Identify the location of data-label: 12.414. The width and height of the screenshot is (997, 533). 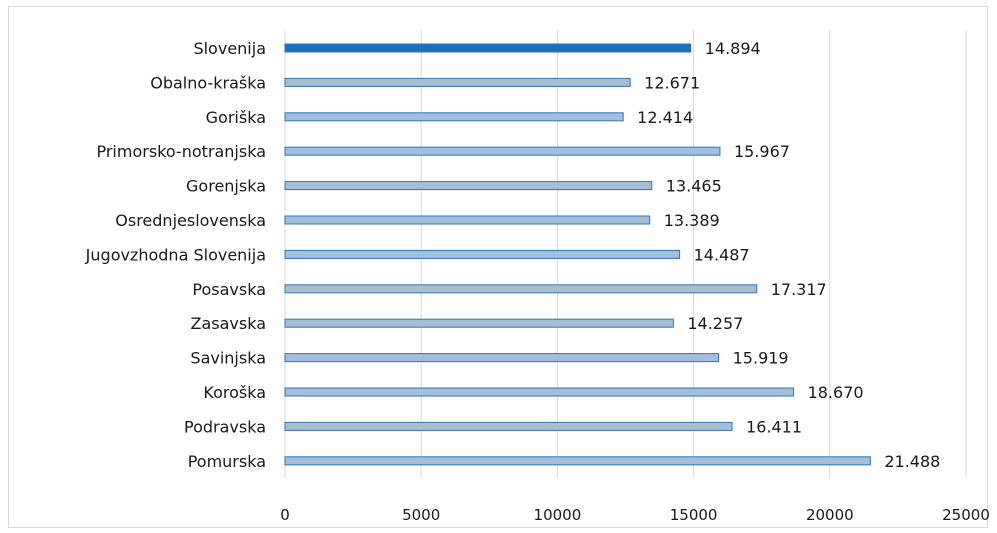
(665, 117).